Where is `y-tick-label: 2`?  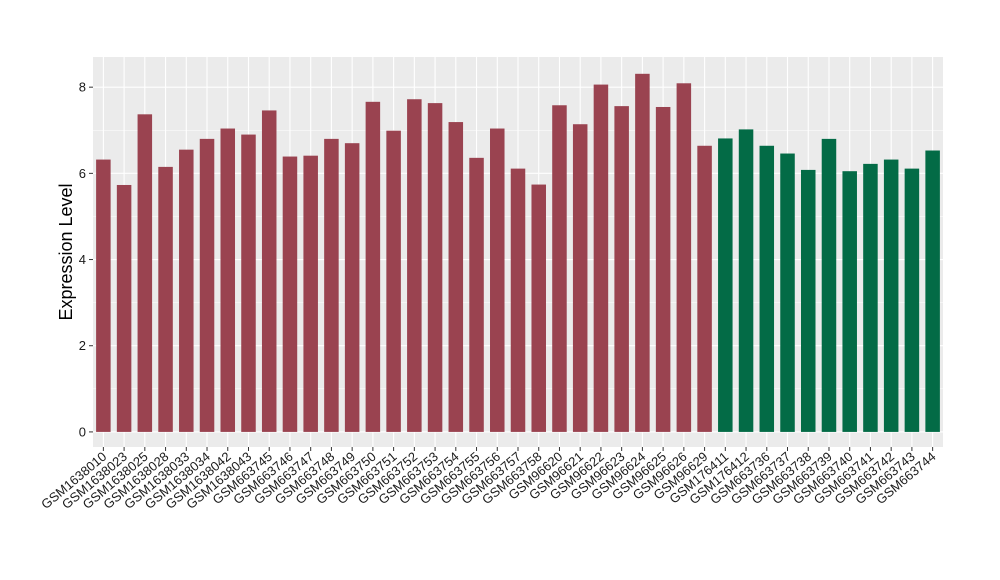 y-tick-label: 2 is located at coordinates (82, 345).